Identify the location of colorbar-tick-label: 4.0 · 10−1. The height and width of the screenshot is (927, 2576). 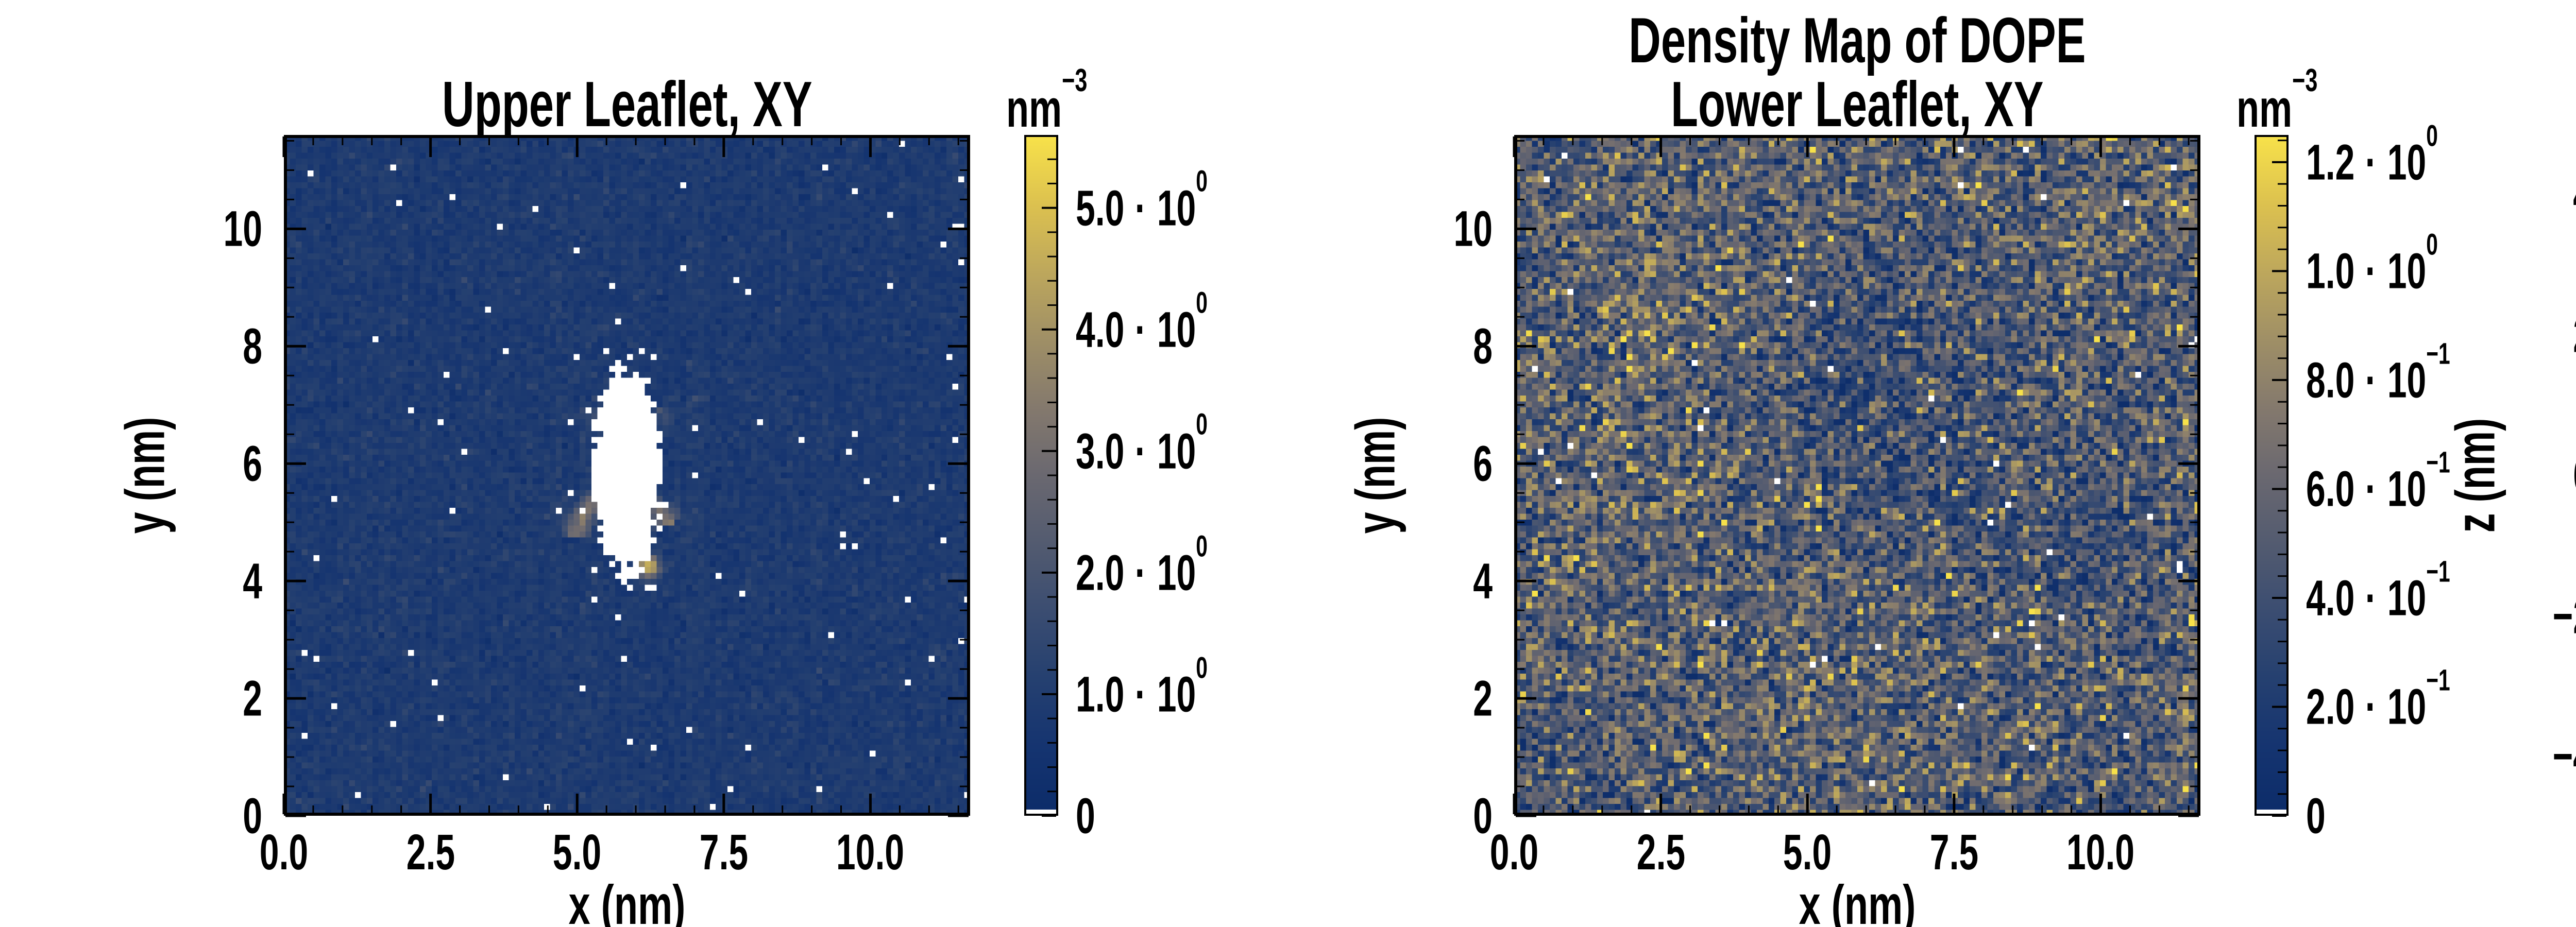
(2378, 591).